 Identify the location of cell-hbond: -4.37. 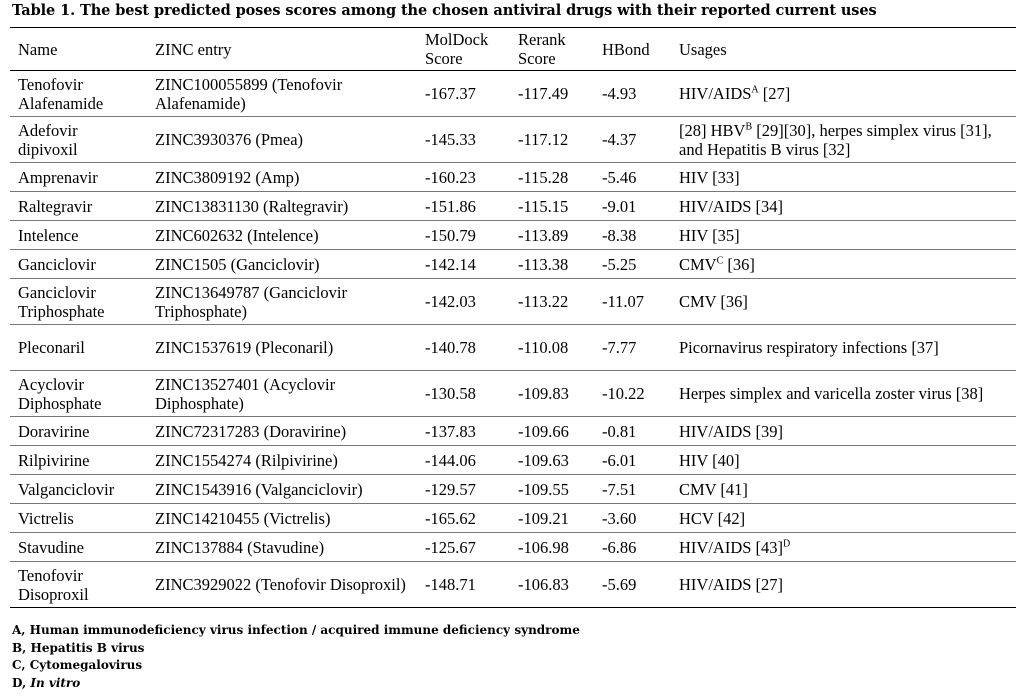
(619, 139).